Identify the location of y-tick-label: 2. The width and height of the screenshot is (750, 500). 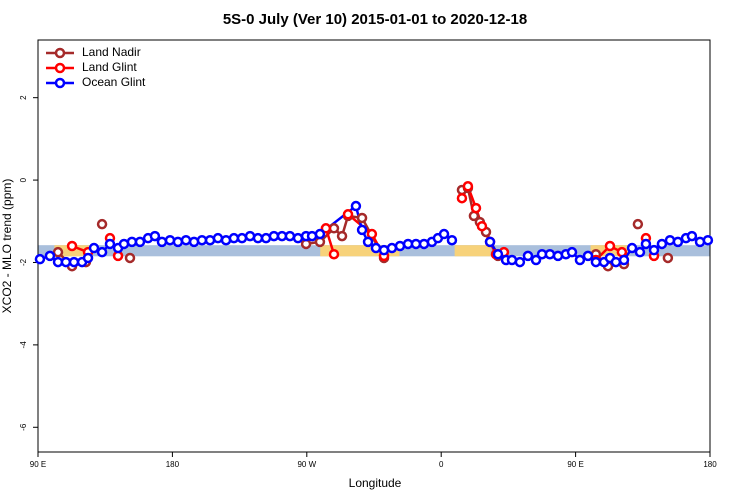
(23, 97).